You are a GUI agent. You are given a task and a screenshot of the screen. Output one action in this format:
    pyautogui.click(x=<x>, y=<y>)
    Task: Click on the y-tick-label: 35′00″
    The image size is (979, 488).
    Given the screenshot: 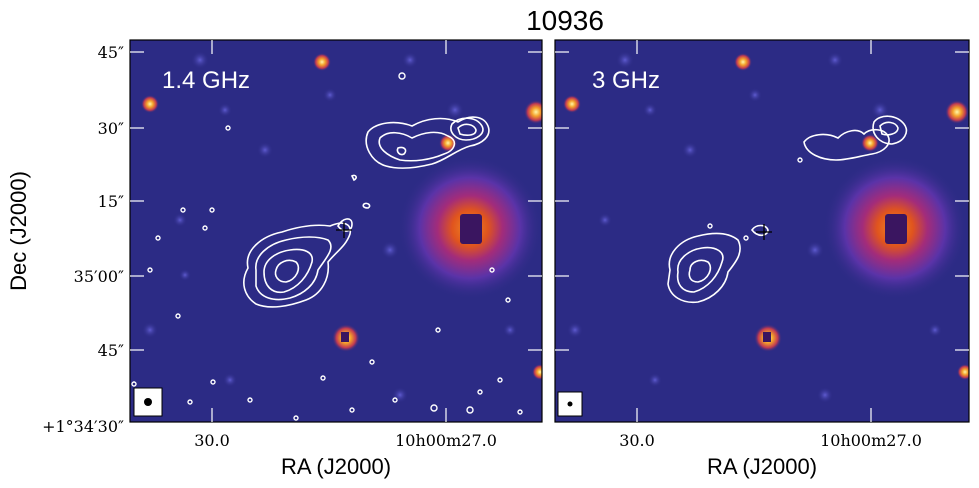 What is the action you would take?
    pyautogui.click(x=99, y=276)
    